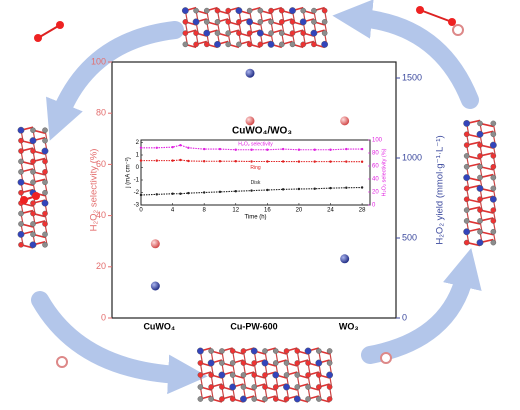 This screenshot has height=410, width=520. I want to click on series-label: Ring, so click(255, 168).